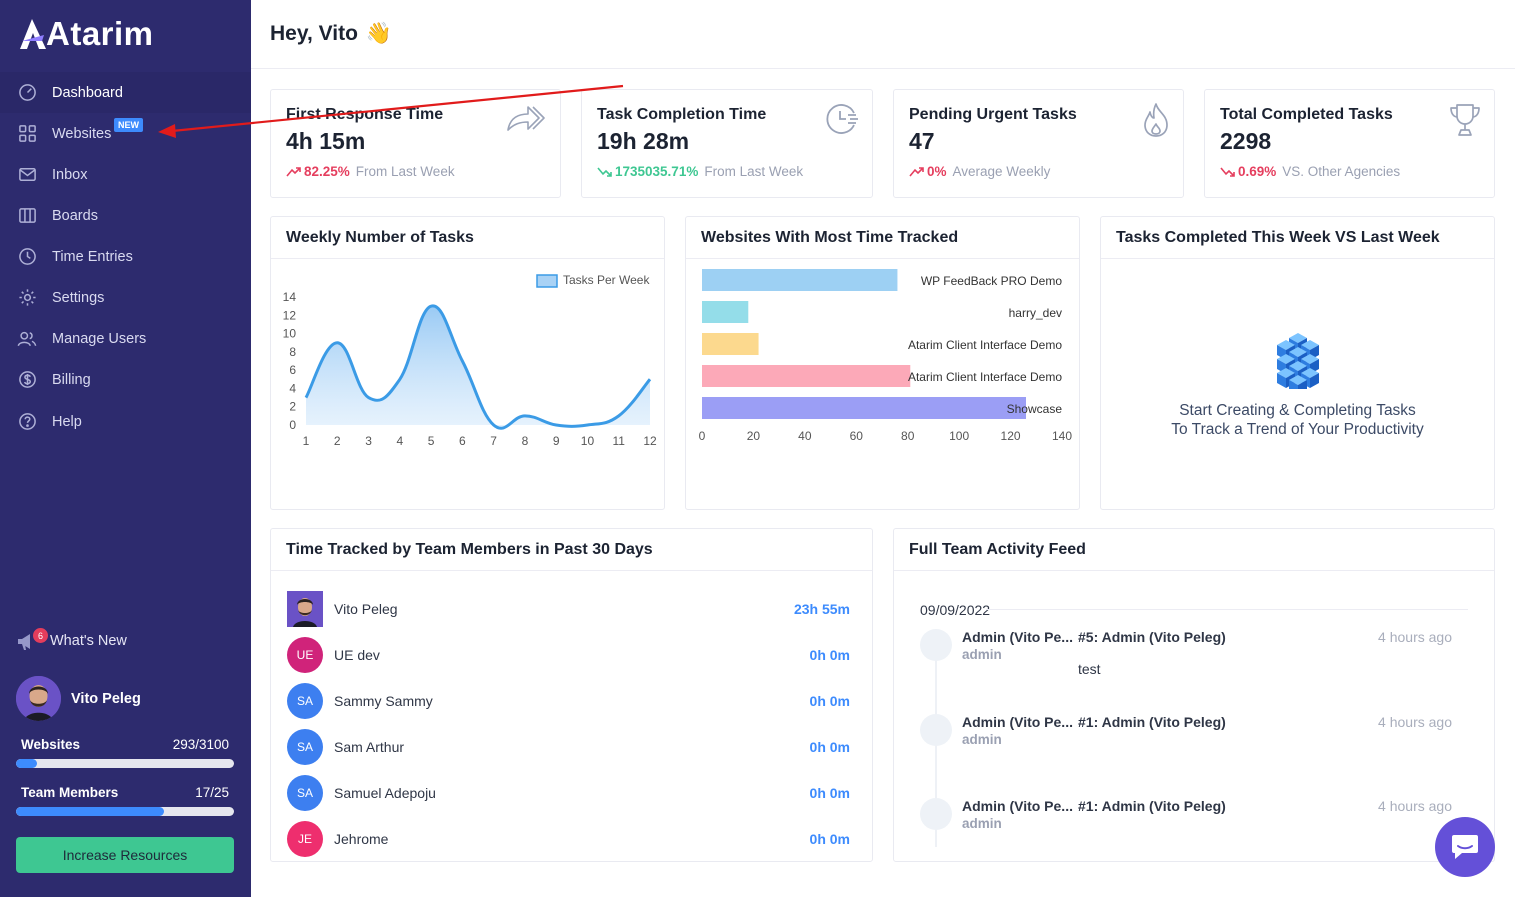 This screenshot has width=1515, height=897. I want to click on card-title: Weekly Number of Tasks, so click(380, 237).